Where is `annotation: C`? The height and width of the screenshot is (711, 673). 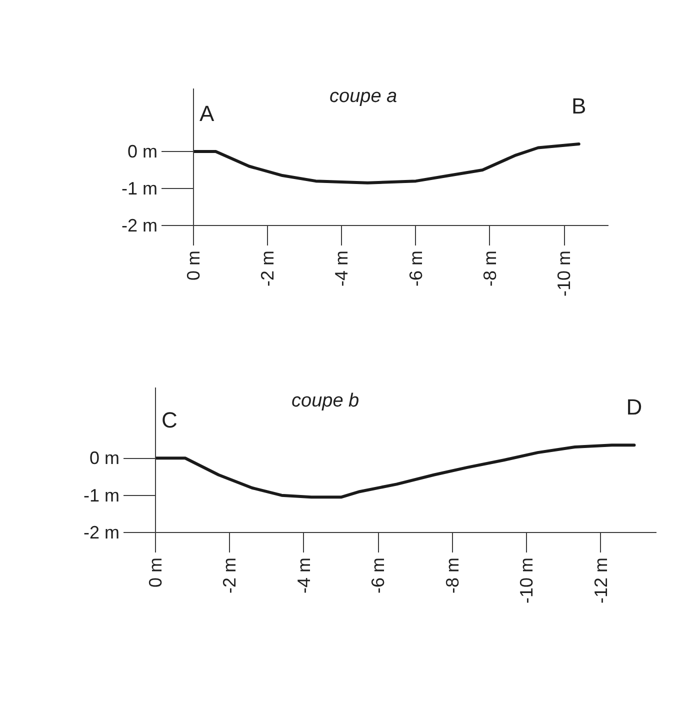
annotation: C is located at coordinates (170, 420).